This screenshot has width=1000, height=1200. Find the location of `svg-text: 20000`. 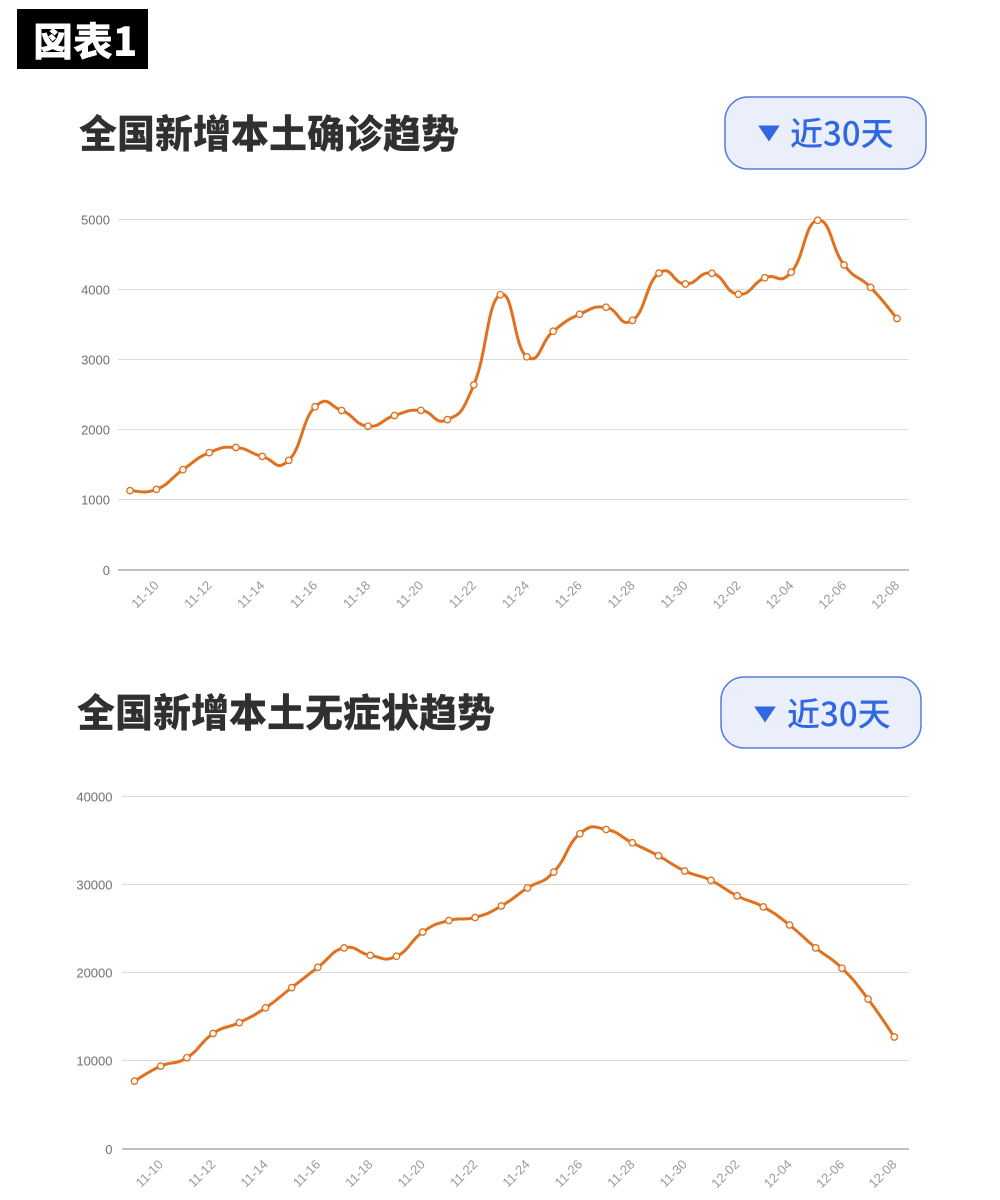

svg-text: 20000 is located at coordinates (94, 973).